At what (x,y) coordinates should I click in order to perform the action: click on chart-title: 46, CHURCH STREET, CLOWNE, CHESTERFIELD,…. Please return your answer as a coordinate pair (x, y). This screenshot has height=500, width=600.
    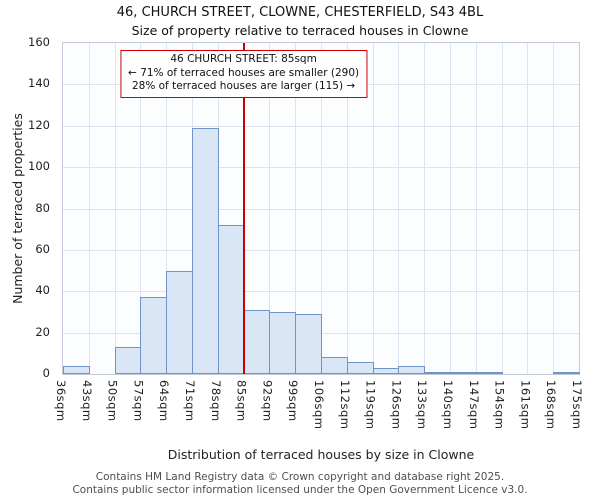
    Looking at the image, I should click on (300, 12).